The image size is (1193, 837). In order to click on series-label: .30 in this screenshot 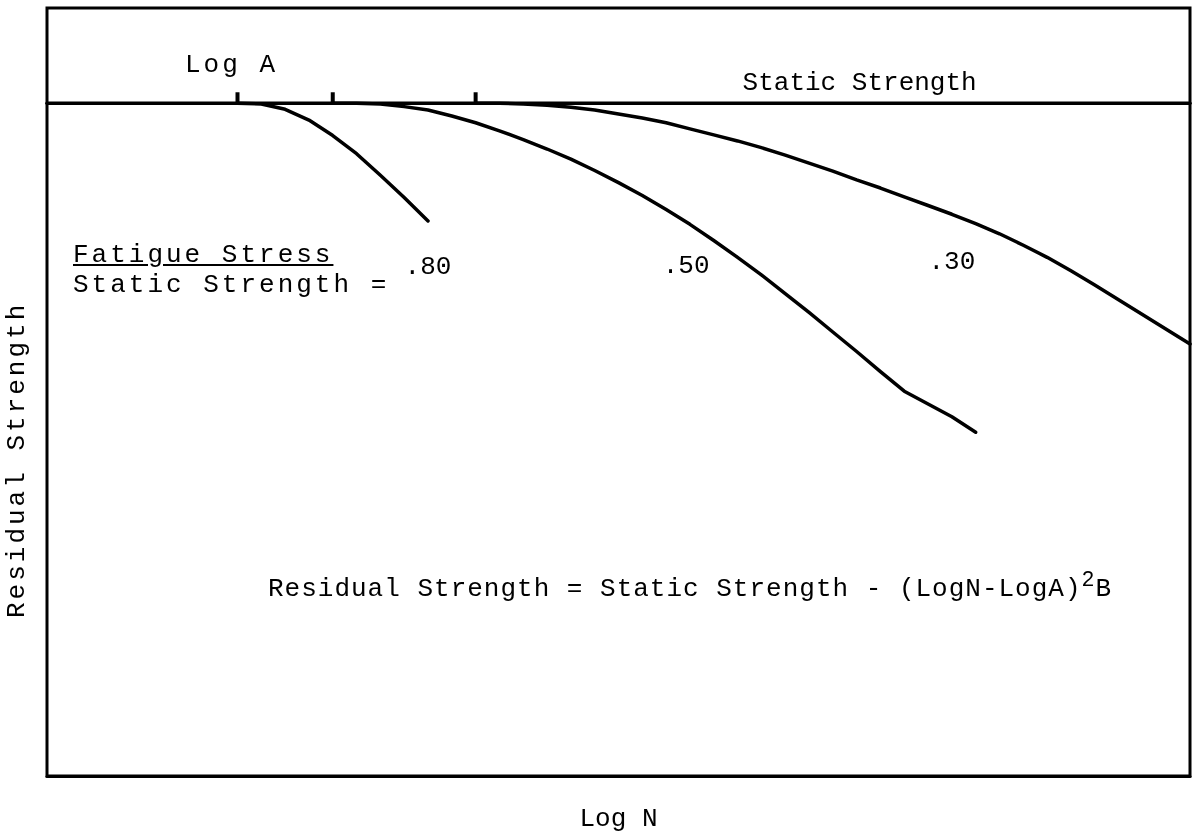, I will do `click(952, 262)`.